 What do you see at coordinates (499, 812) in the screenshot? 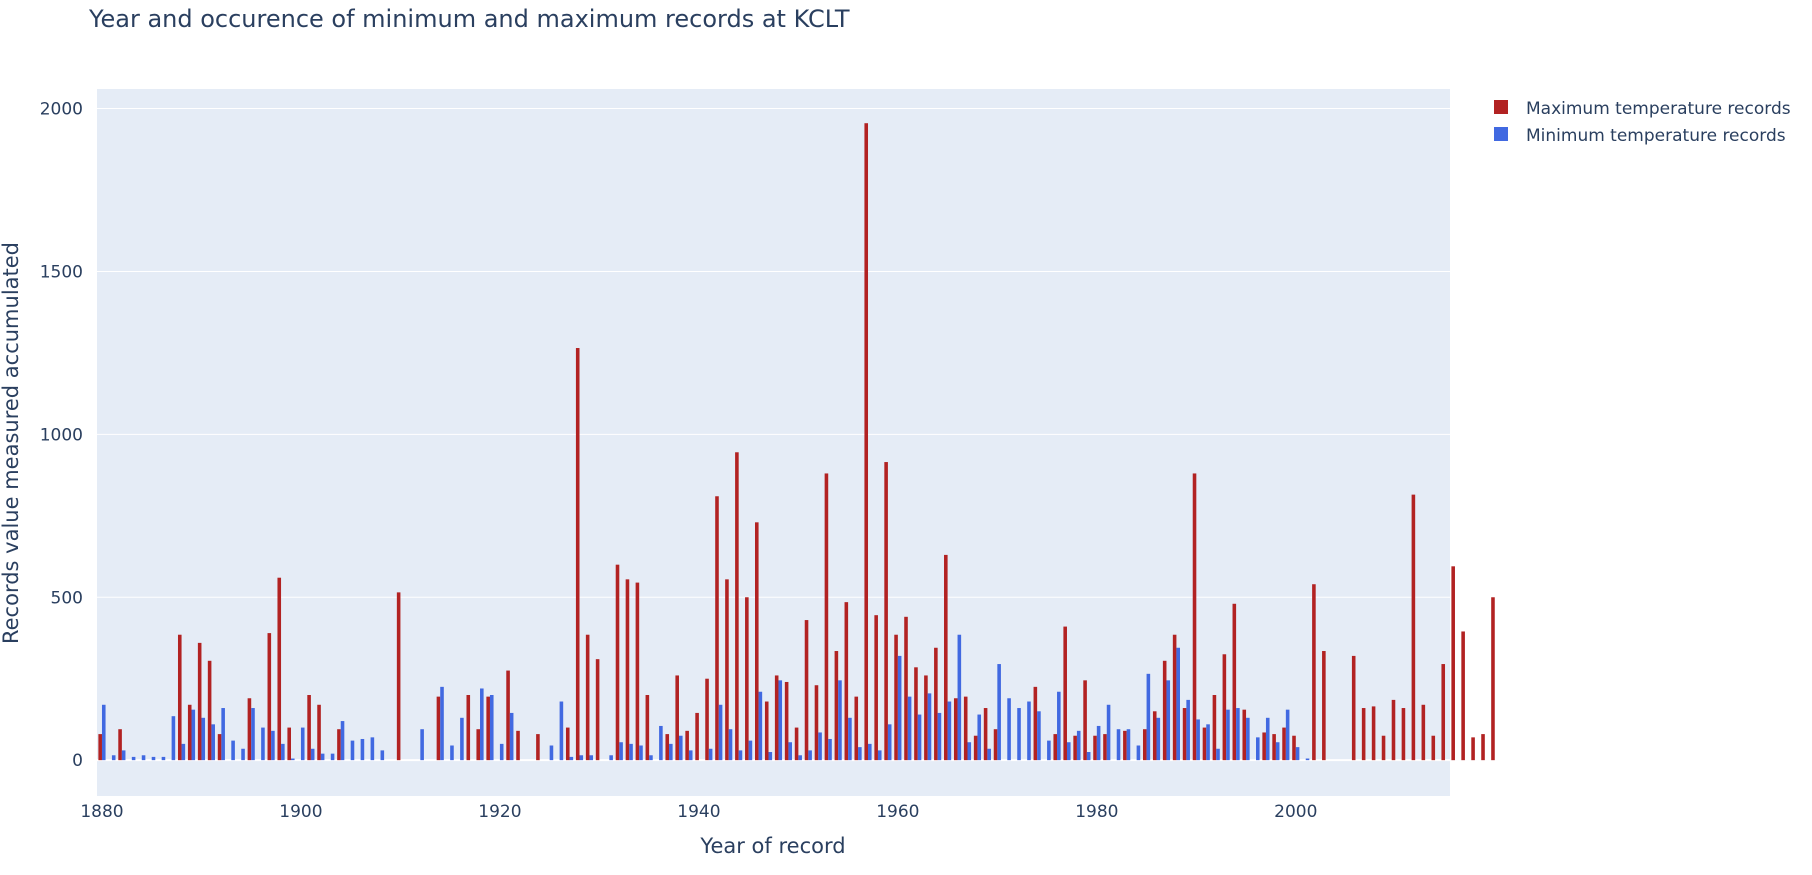
I see `x-tick-label: 1920` at bounding box center [499, 812].